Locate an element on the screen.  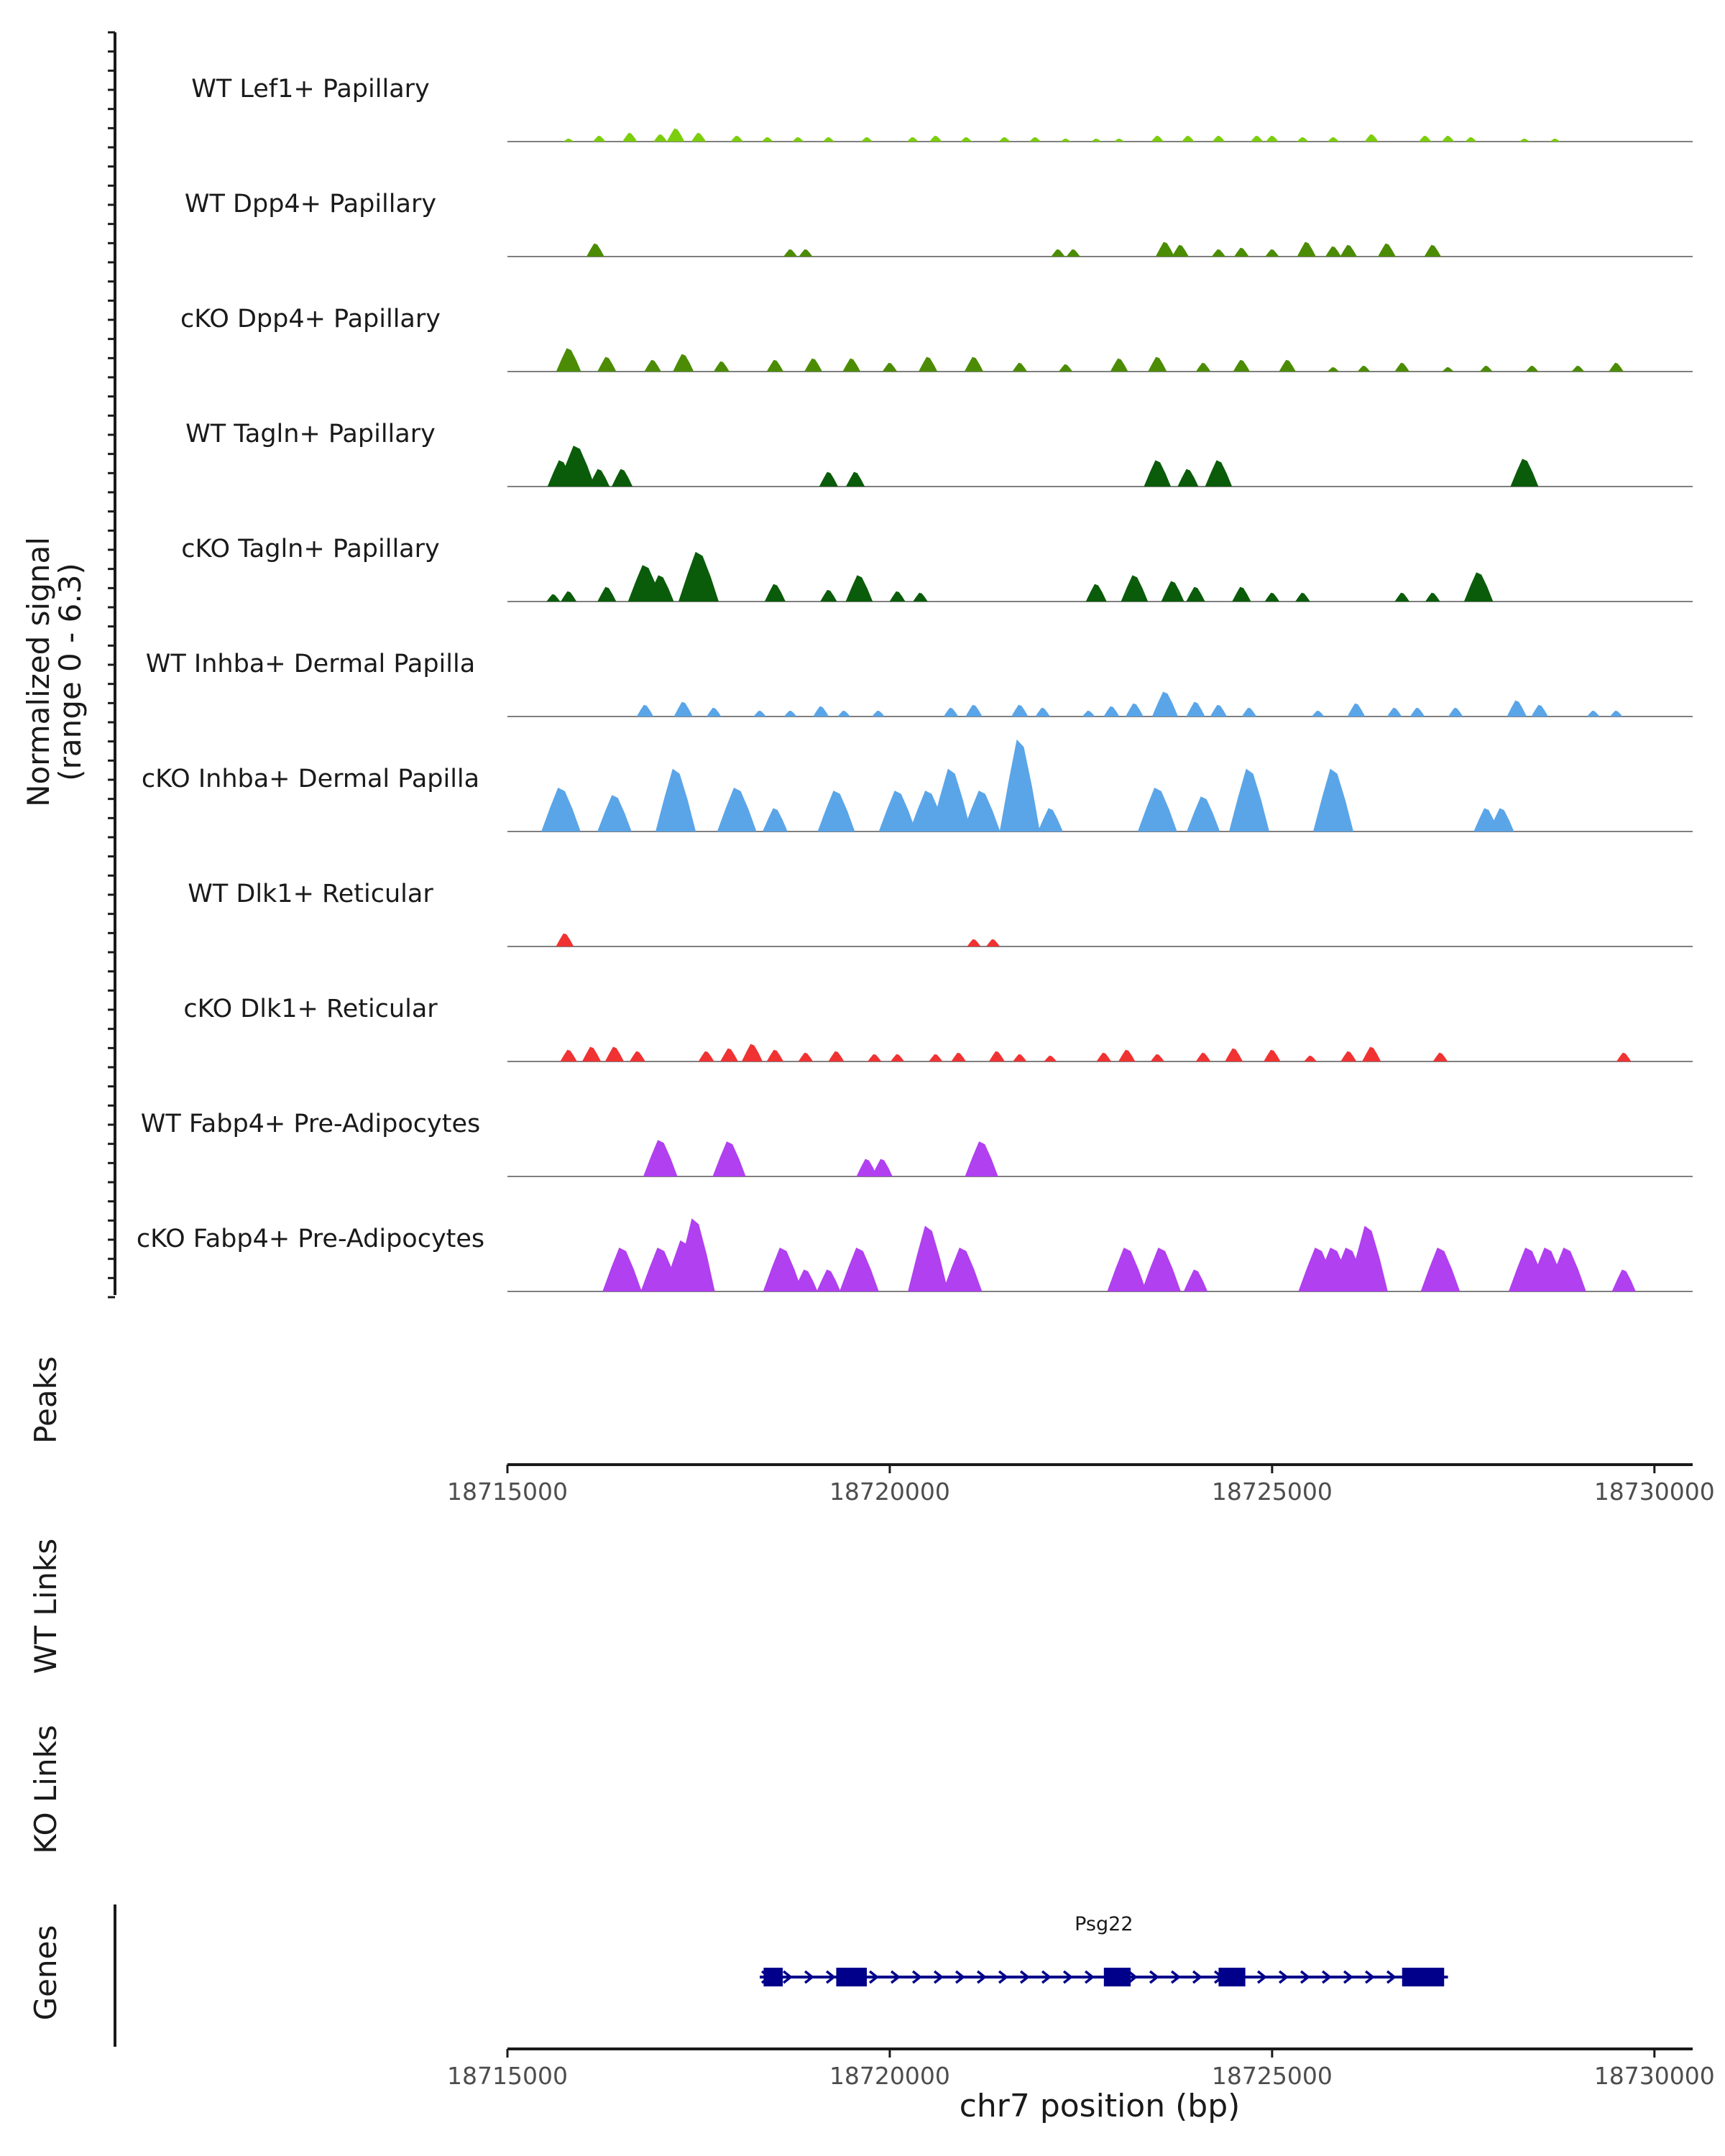
track-11: cKO Fabp4+ Pre-Adipocytes is located at coordinates (915, 1255).